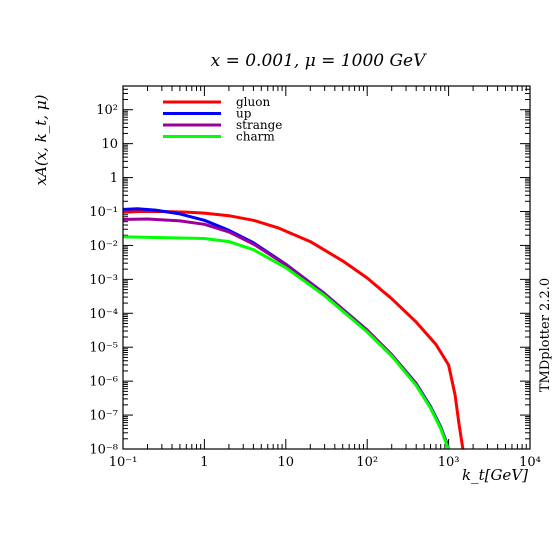 The width and height of the screenshot is (556, 556). Describe the element at coordinates (259, 125) in the screenshot. I see `legend-label-strange: strange` at that location.